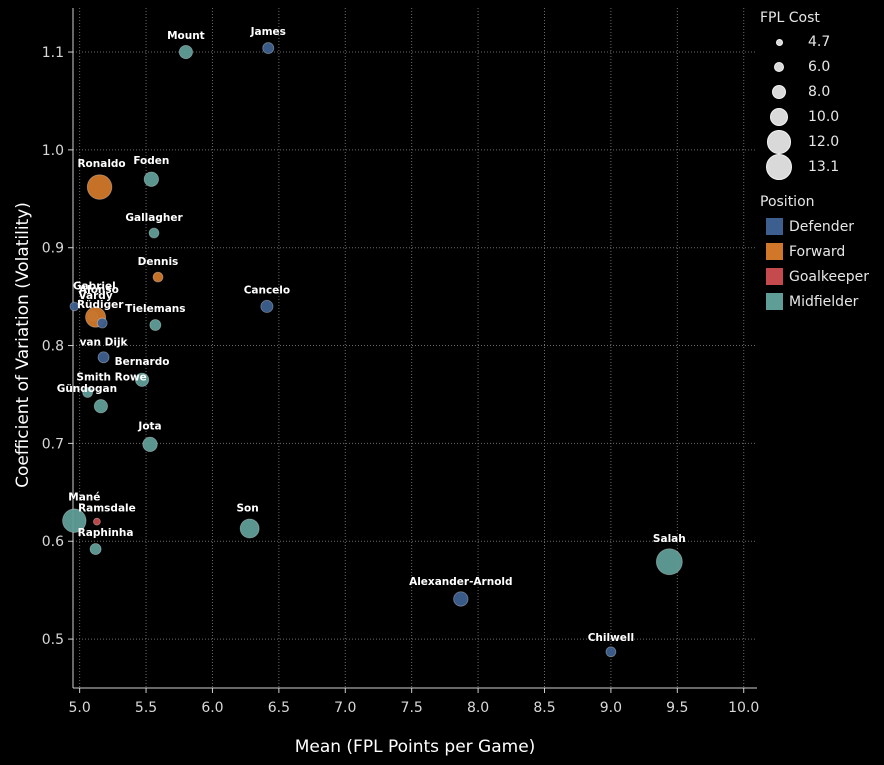 Image resolution: width=884 pixels, height=765 pixels. Describe the element at coordinates (155, 325) in the screenshot. I see `point-tielemans` at that location.